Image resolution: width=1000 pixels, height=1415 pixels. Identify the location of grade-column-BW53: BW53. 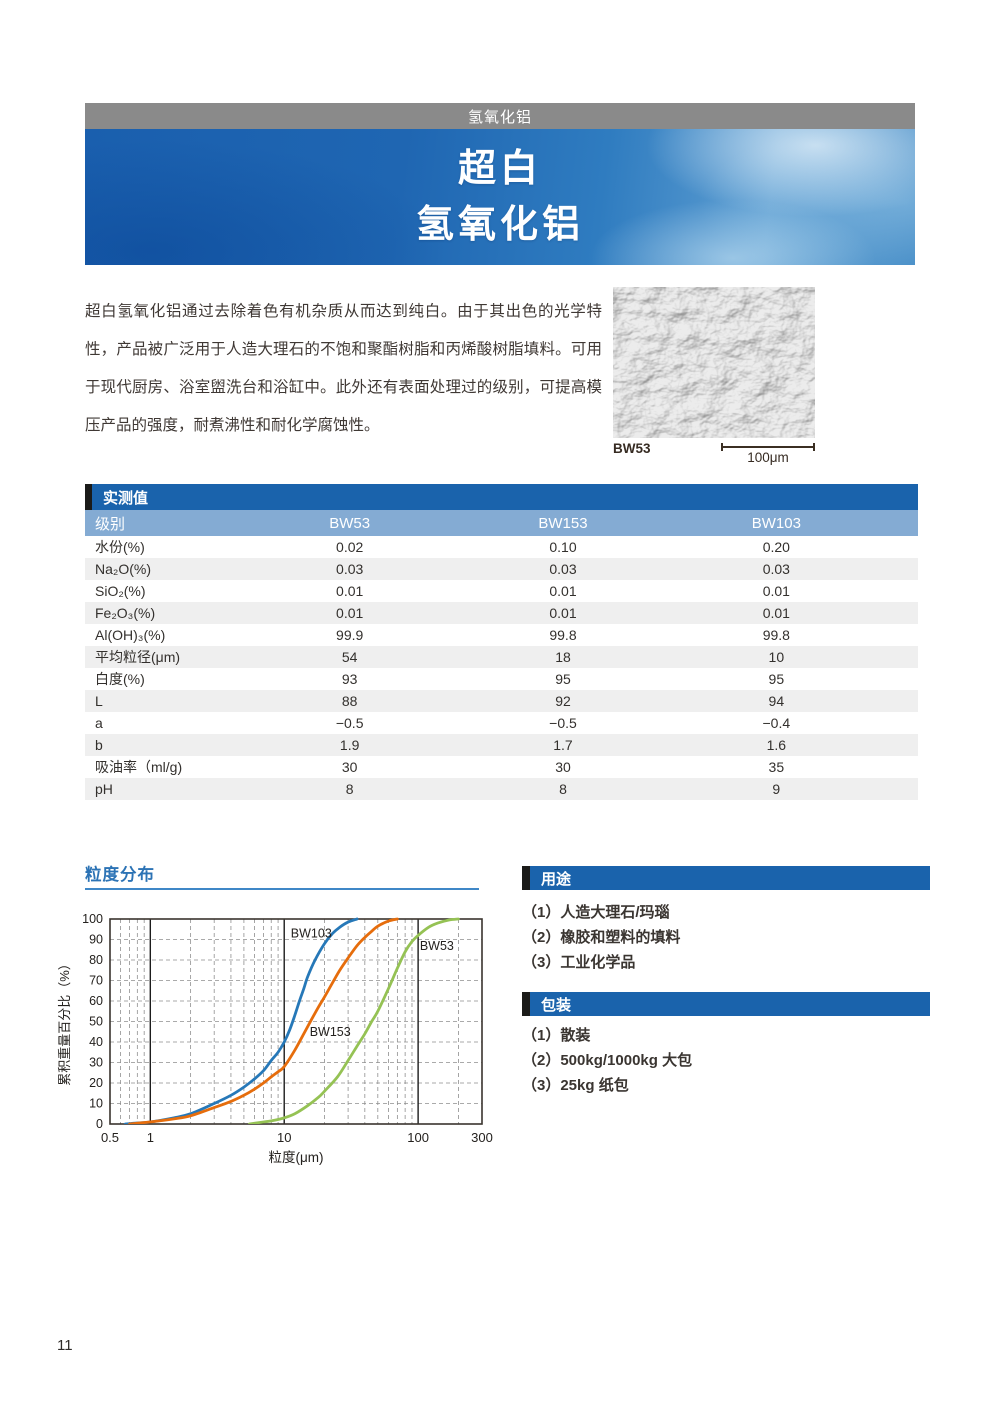
(350, 523).